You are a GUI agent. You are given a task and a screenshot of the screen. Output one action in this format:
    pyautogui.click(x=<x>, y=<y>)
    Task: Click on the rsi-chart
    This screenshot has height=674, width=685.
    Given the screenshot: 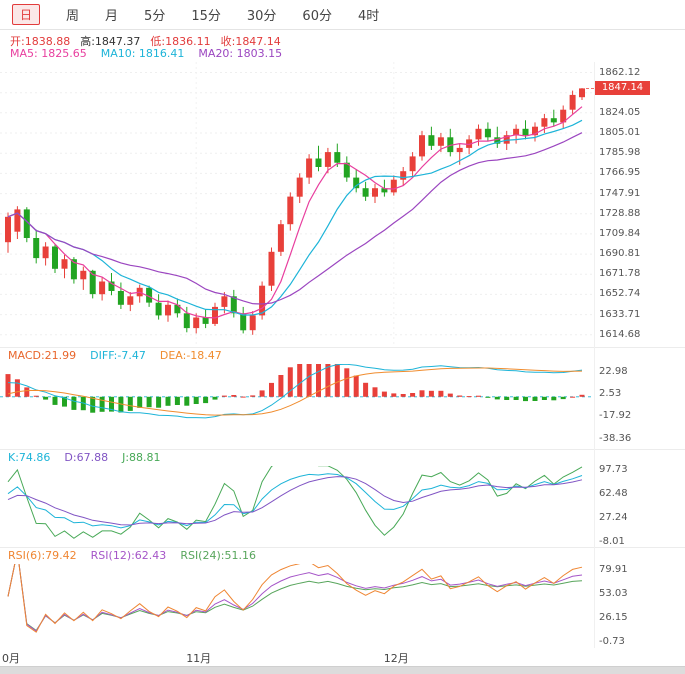 What is the action you would take?
    pyautogui.click(x=297, y=606)
    